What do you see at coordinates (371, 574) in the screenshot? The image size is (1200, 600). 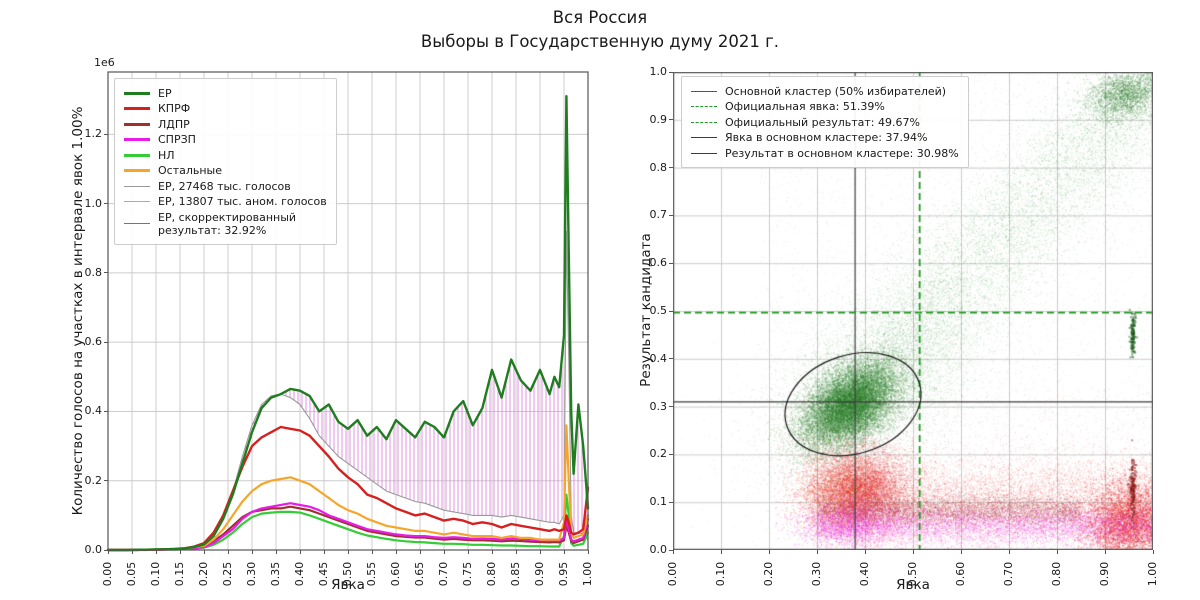 I see `hist-xtick-label: 0.55` at bounding box center [371, 574].